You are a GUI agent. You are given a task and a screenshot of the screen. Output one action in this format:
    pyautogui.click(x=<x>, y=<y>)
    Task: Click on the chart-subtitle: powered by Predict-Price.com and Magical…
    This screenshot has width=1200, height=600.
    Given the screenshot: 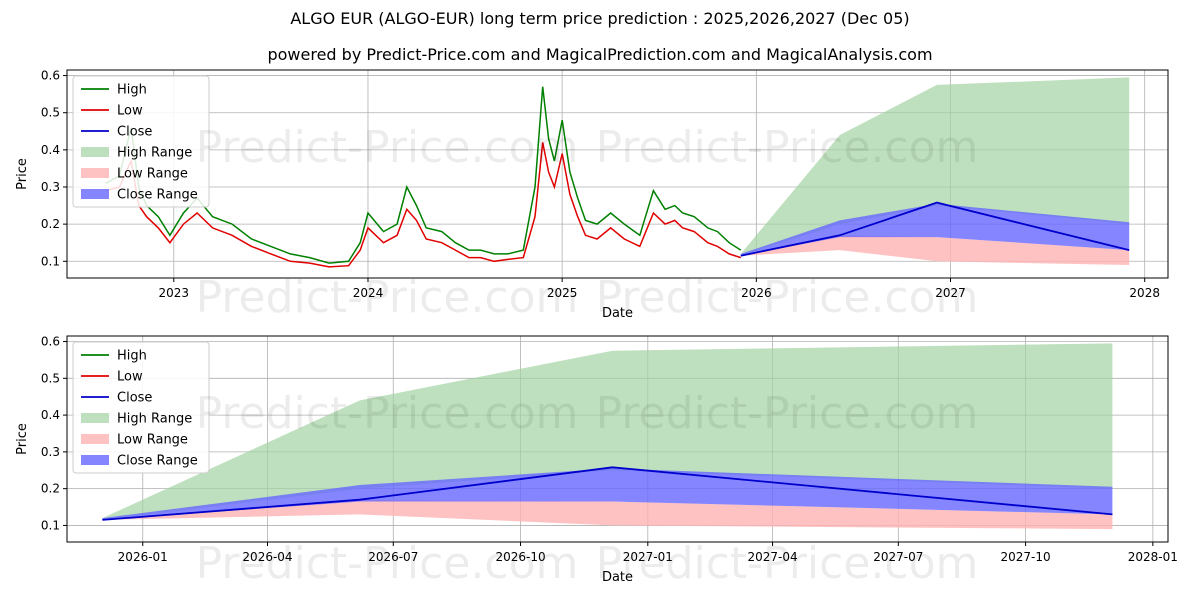 What is the action you would take?
    pyautogui.click(x=600, y=54)
    